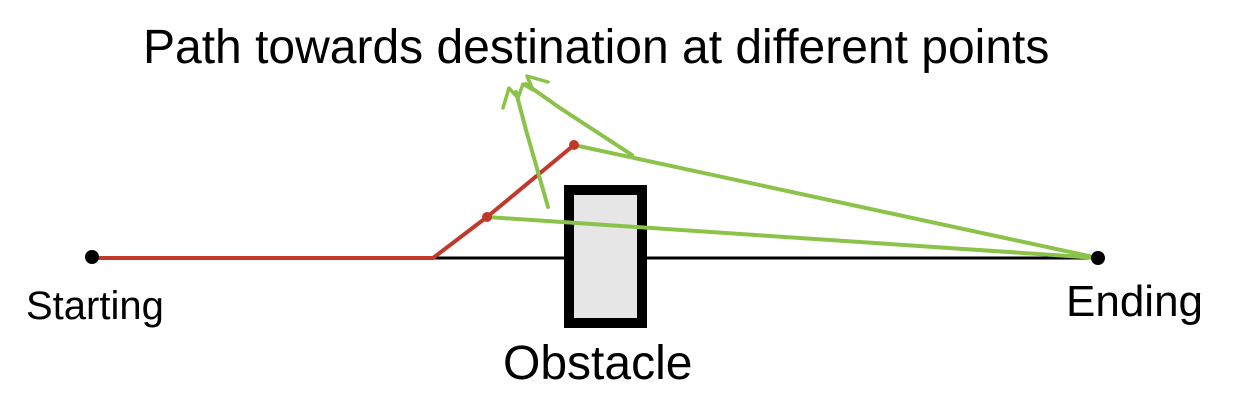 The width and height of the screenshot is (1252, 408). I want to click on arrow-stroke-right, so click(579, 119).